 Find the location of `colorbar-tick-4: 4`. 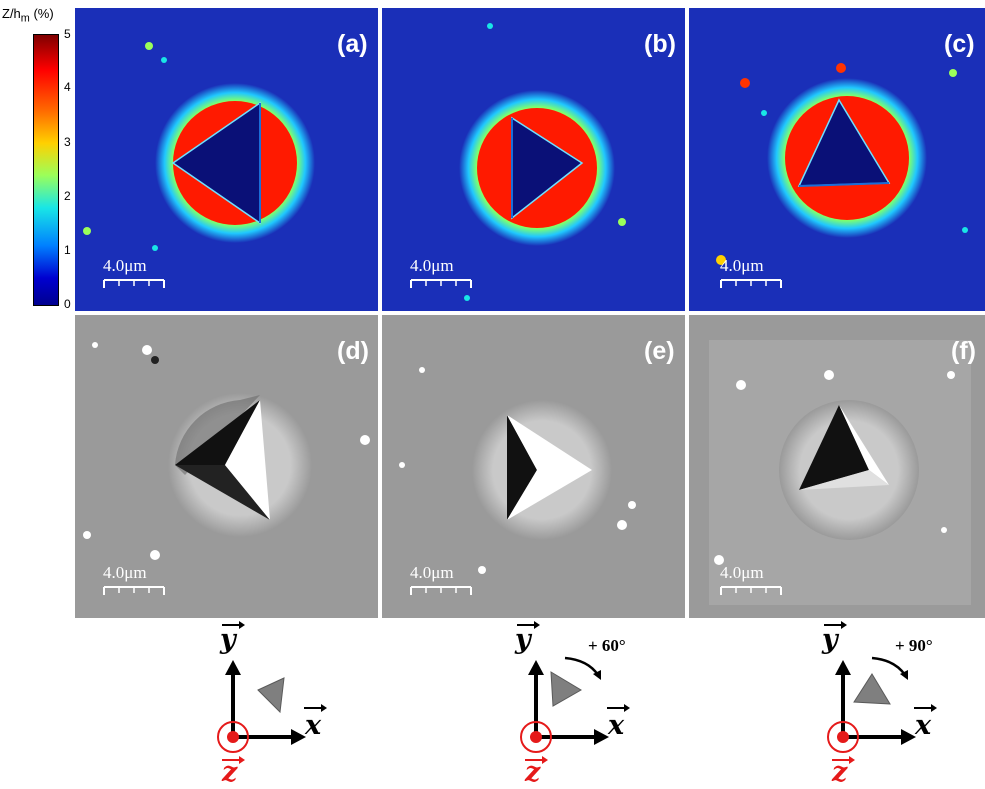

colorbar-tick-4: 4 is located at coordinates (67, 87).